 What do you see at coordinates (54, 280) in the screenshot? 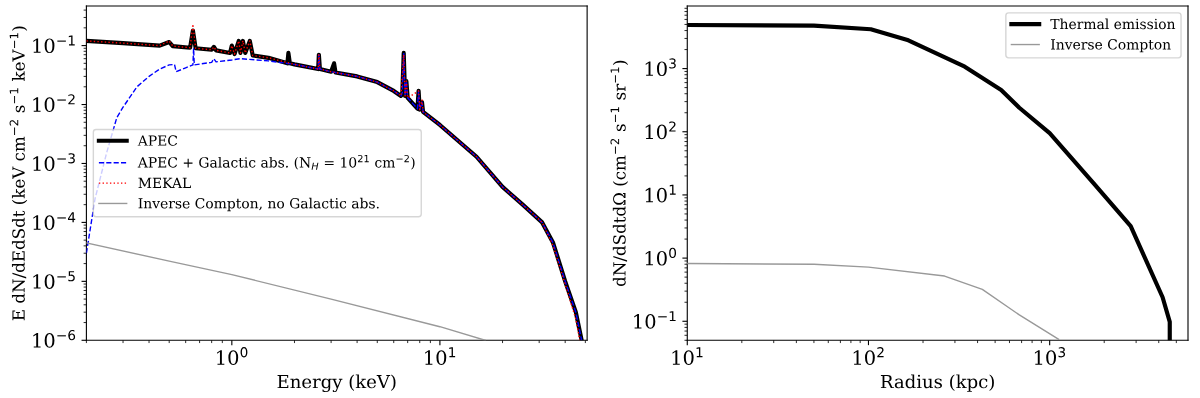
I see `y-tick-label: 10$^{−5}$` at bounding box center [54, 280].